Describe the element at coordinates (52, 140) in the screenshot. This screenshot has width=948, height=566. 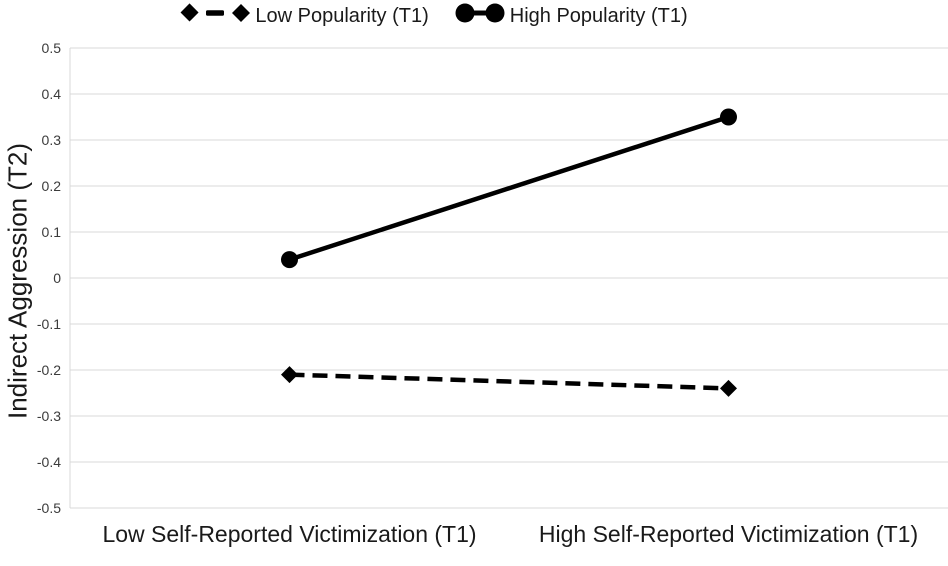
I see `y-tick-label: 0.3` at that location.